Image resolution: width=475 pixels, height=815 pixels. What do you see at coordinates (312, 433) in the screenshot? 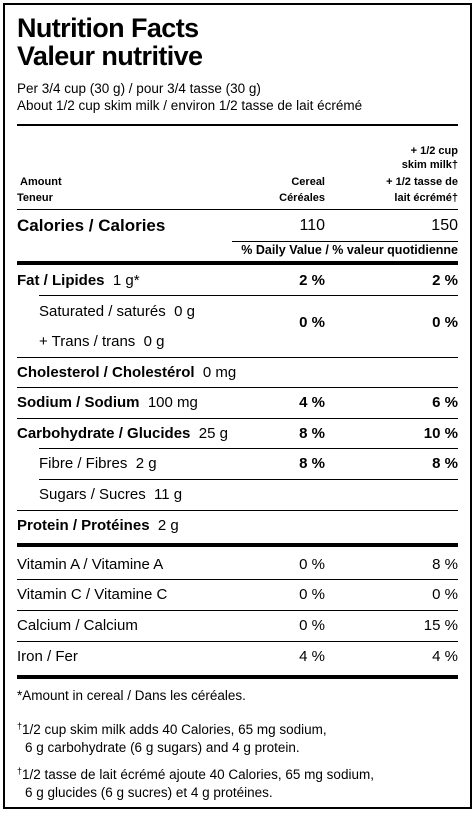
I see `carbohydrate-cereal: 8 %` at bounding box center [312, 433].